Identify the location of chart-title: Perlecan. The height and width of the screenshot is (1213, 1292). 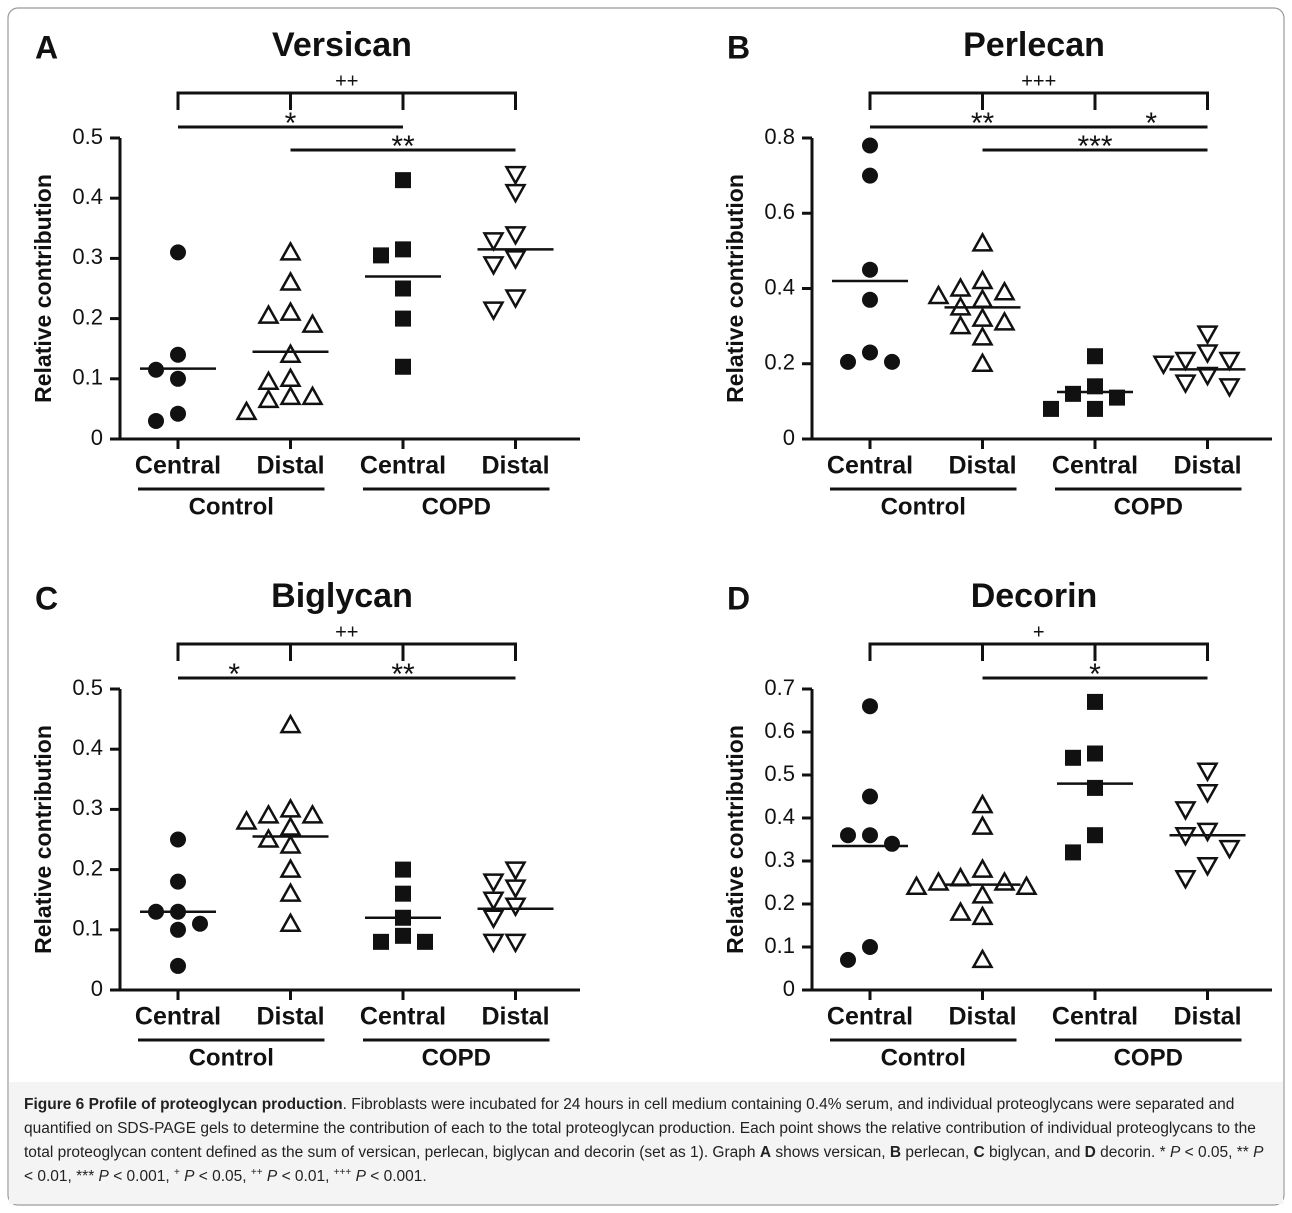
(1034, 45).